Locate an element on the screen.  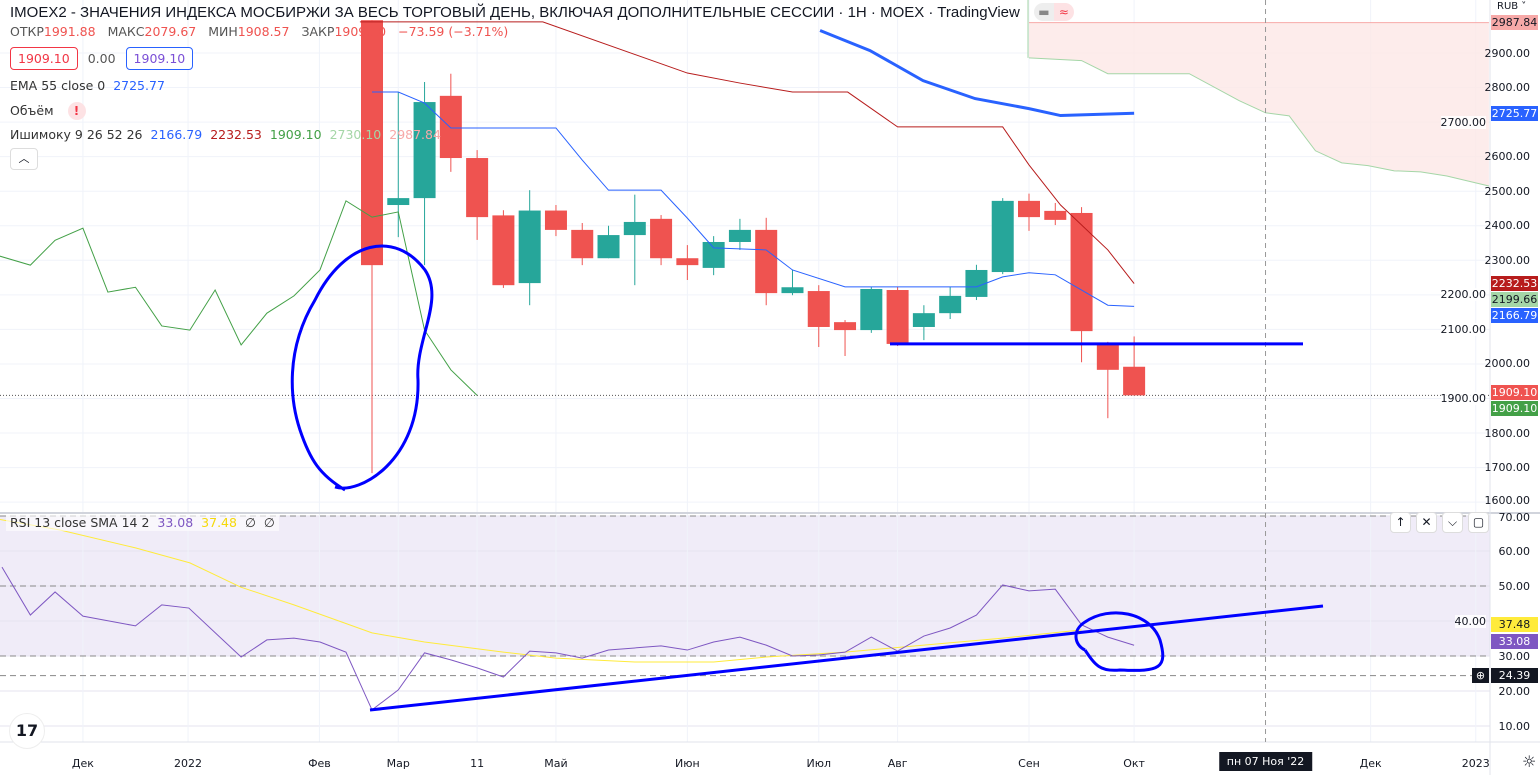
time-tick-label: Май is located at coordinates (556, 763).